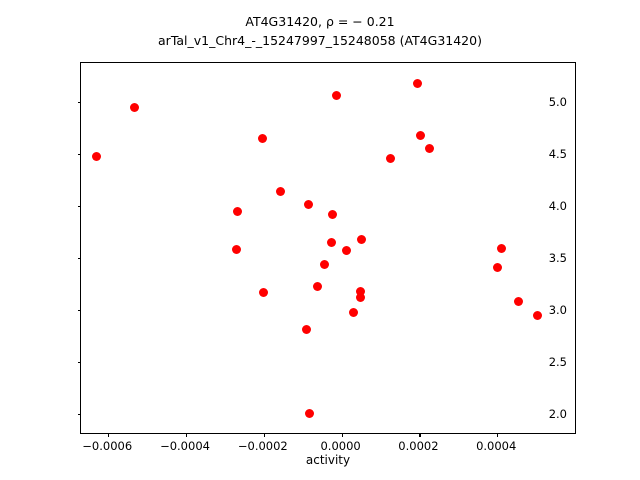  I want to click on y-tick-label: 2.5, so click(557, 362).